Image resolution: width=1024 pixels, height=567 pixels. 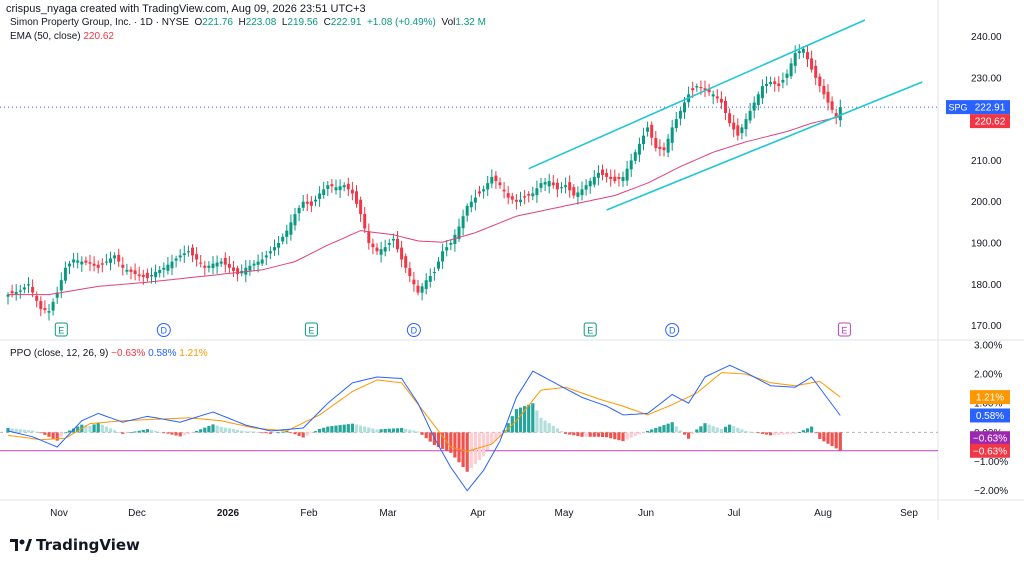 I want to click on time-tick-label: Aug, so click(x=823, y=513).